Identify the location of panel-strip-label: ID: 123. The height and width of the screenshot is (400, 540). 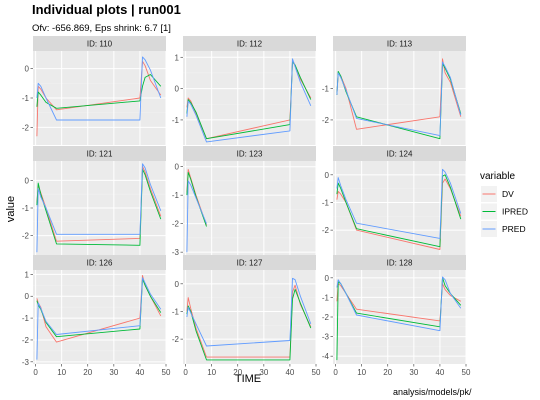
(250, 154).